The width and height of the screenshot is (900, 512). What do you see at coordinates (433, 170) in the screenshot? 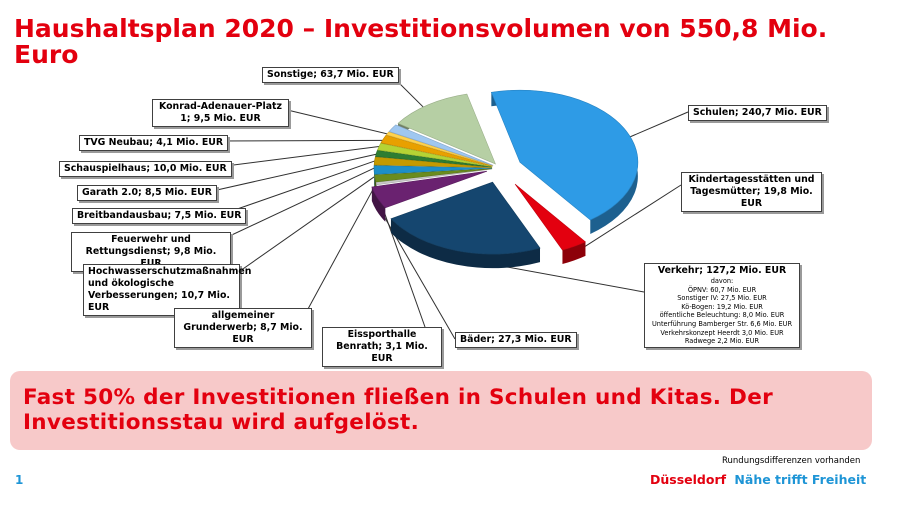
I see `pie-slice-hochwasserschutzma-nahmen-und-kologische-verbesserungen` at bounding box center [433, 170].